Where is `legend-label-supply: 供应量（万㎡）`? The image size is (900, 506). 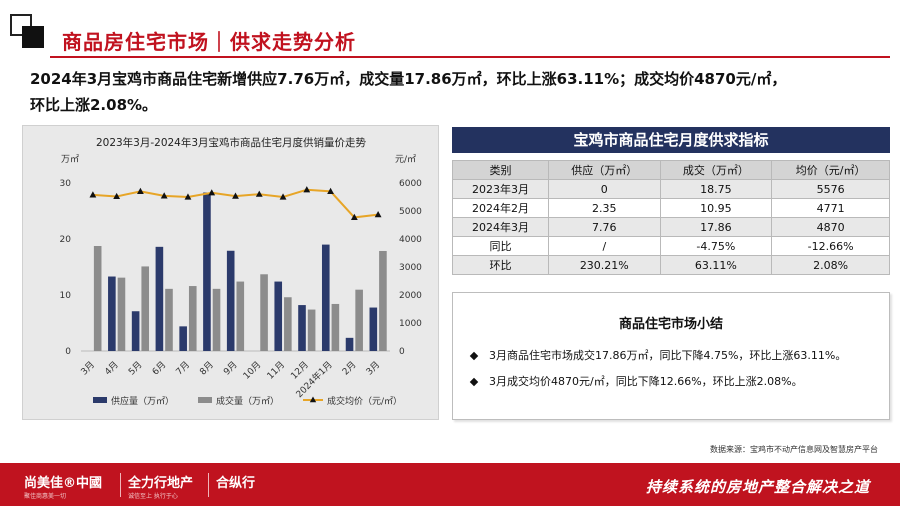 legend-label-supply: 供应量（万㎡） is located at coordinates (142, 401).